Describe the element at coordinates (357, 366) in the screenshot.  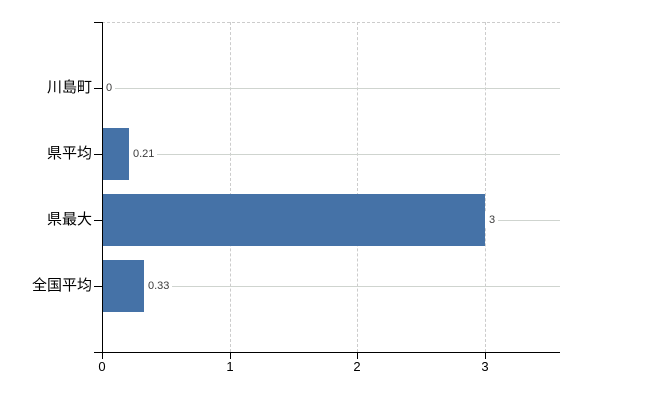
I see `x-tick-label: 2` at that location.